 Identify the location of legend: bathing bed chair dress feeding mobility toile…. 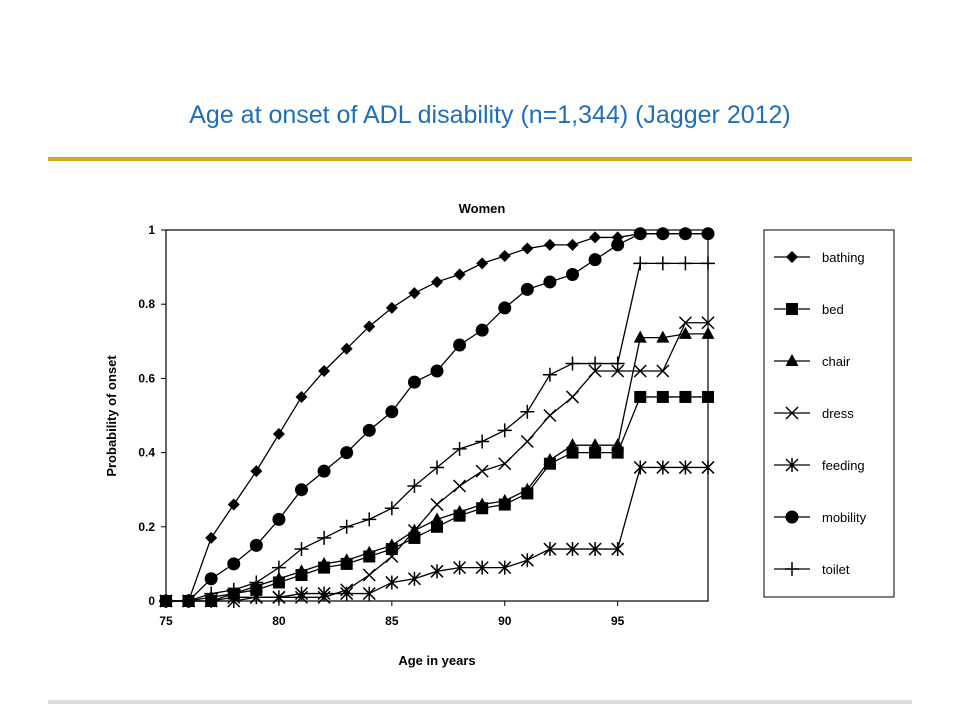
(820, 413).